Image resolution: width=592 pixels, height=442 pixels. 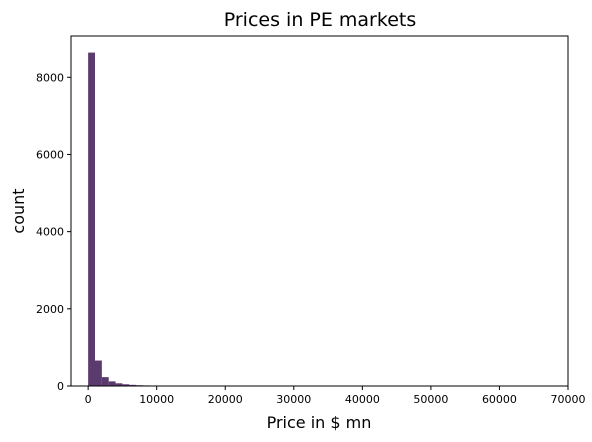 I want to click on x-axis-title: Price in $ mn, so click(x=319, y=422).